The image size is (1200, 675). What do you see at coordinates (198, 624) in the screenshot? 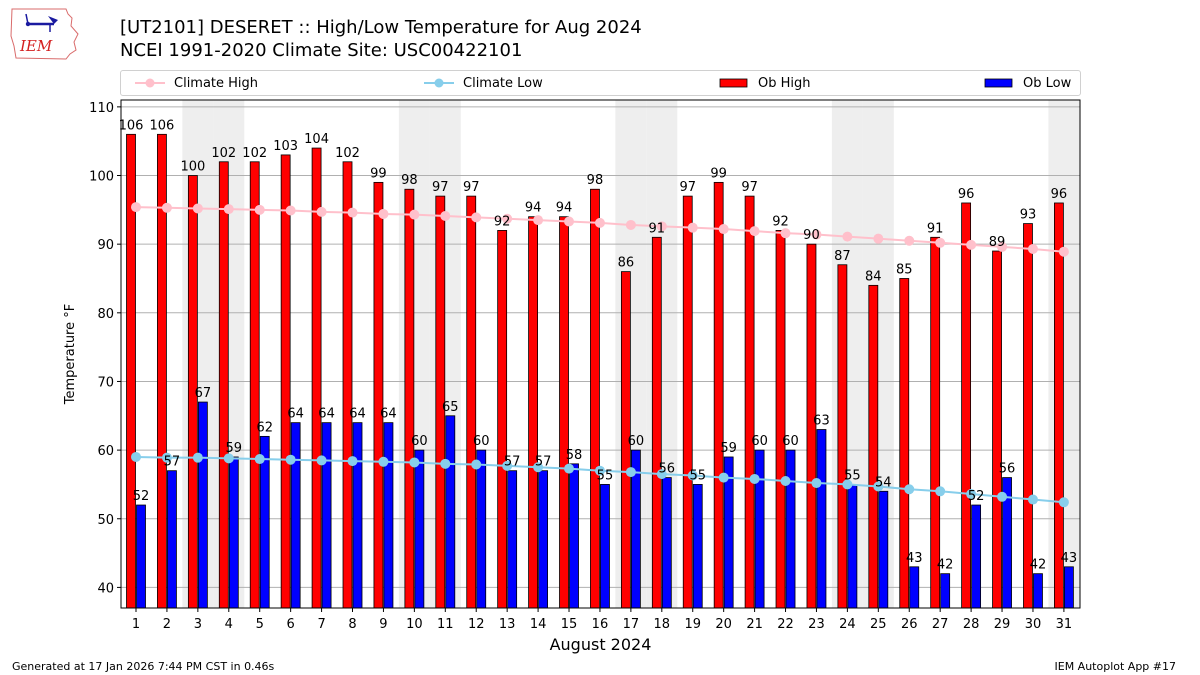
I see `x-tick-label: 3` at bounding box center [198, 624].